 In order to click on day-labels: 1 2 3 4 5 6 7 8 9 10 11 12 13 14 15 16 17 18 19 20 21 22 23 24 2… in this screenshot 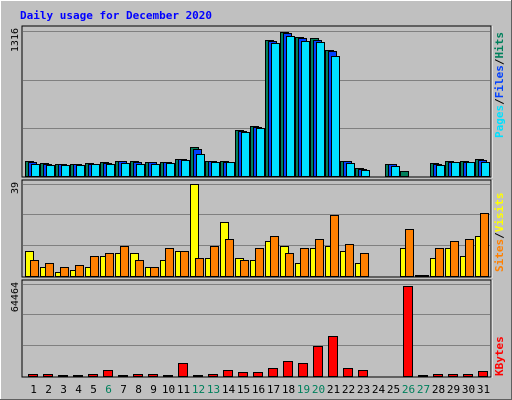, I will do `click(260, 389)`.